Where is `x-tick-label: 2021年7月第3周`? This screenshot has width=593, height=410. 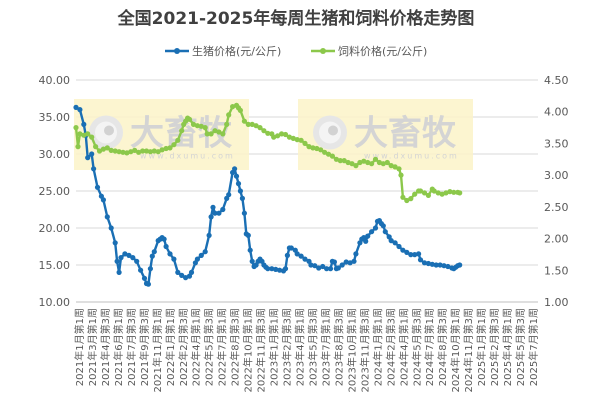 x-tick-label: 2021年7月第3周 is located at coordinates (131, 347).